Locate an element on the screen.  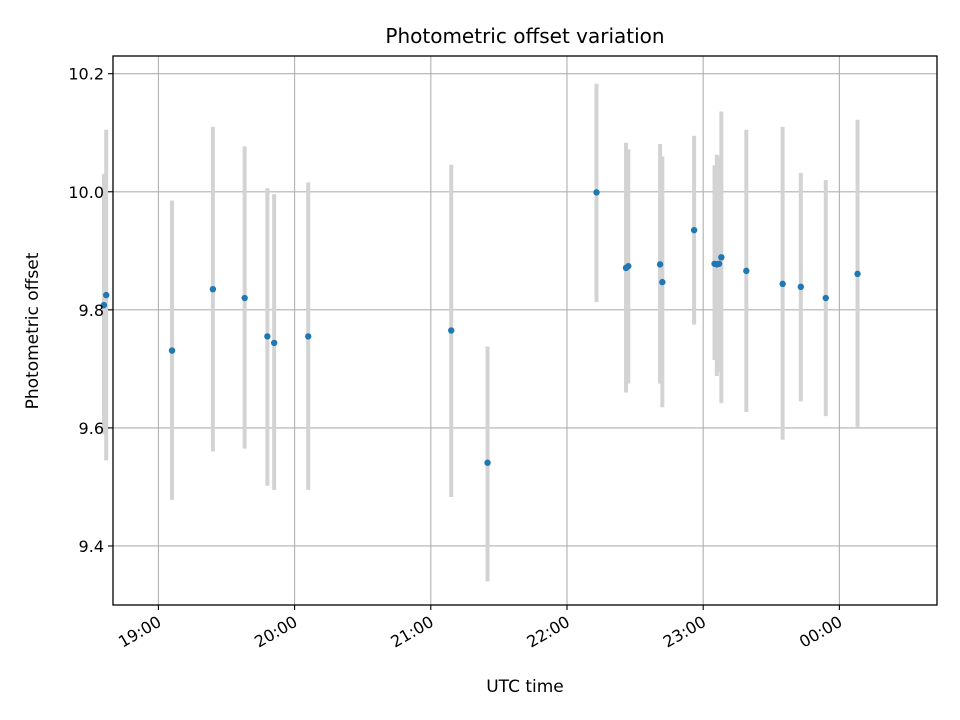
y-axis-ticks: 9.4 9.6 9.8 10.0 10.2 is located at coordinates (90, 310).